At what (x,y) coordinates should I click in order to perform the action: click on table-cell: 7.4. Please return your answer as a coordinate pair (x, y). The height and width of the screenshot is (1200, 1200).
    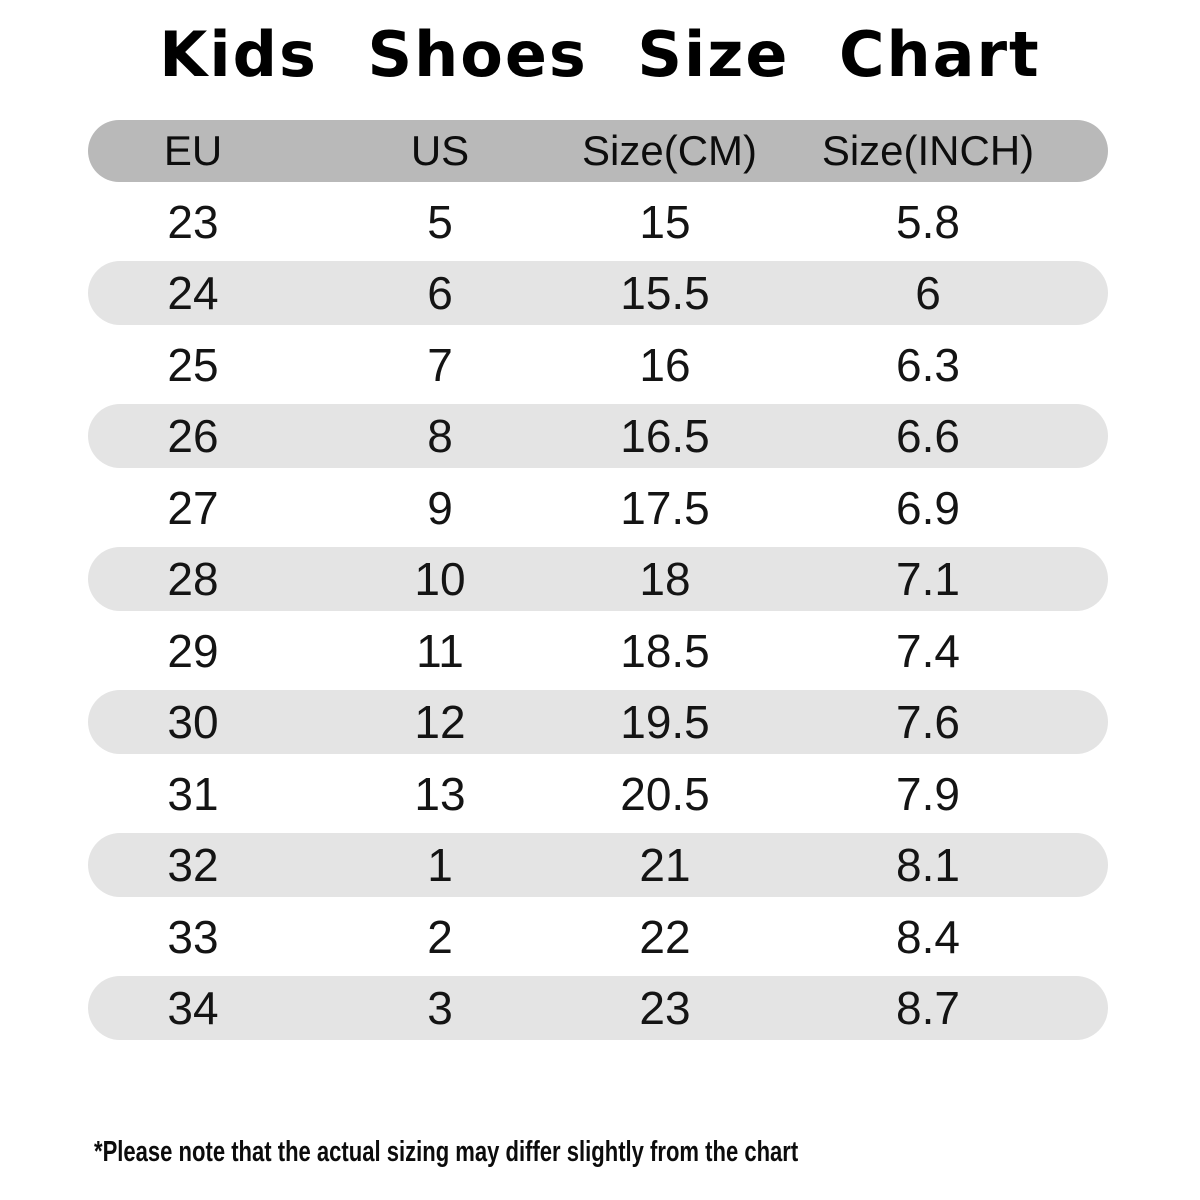
    Looking at the image, I should click on (928, 650).